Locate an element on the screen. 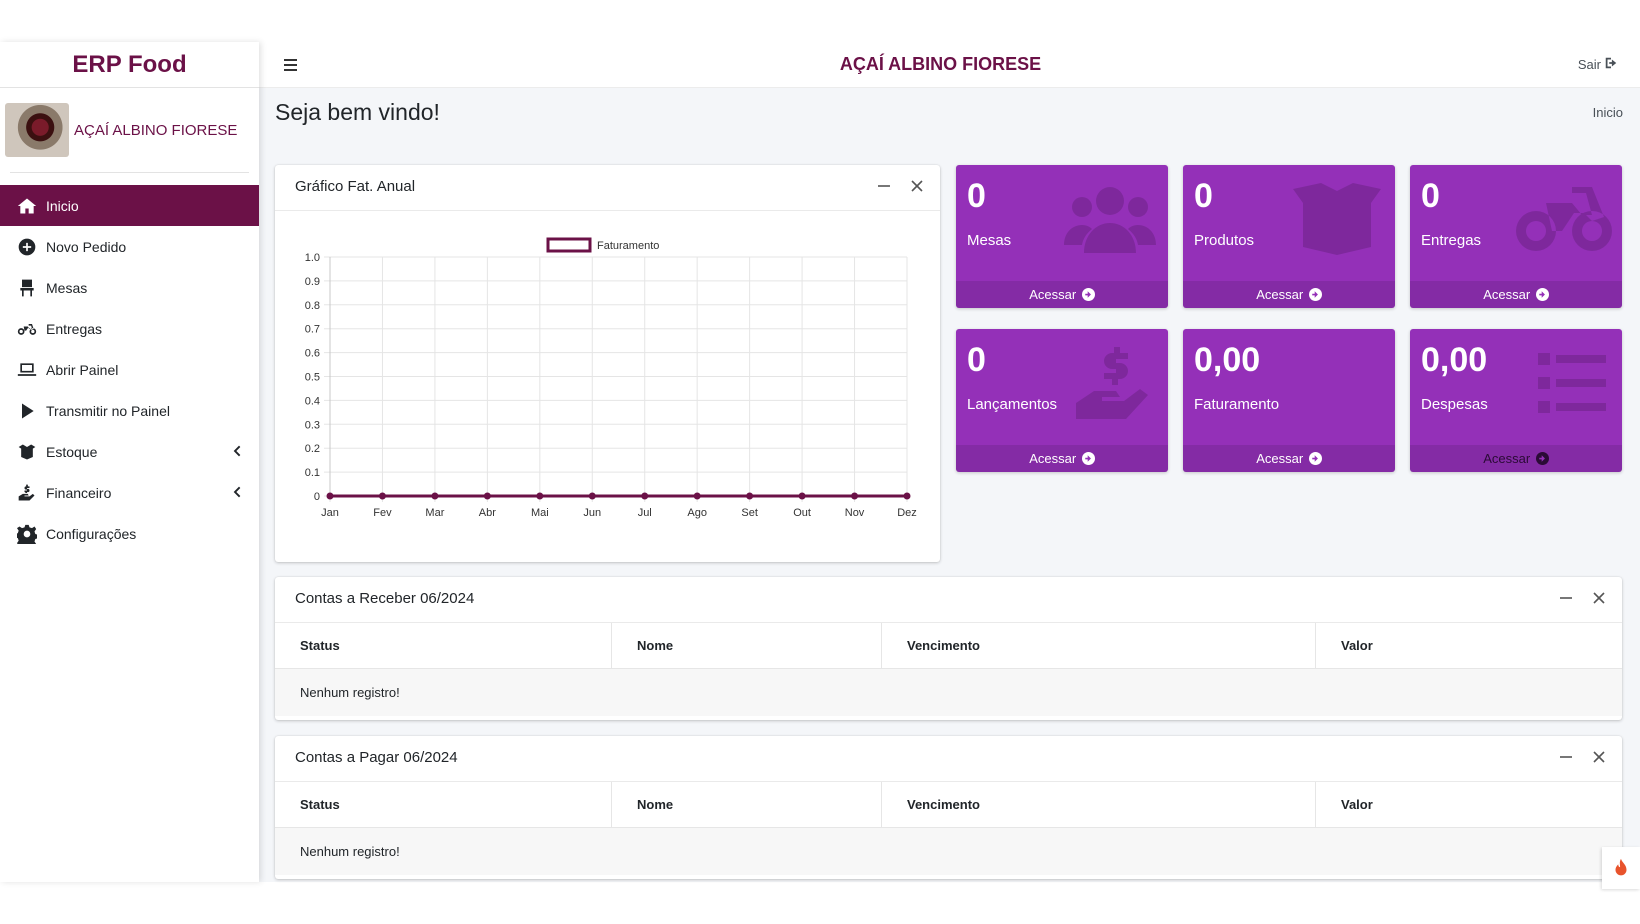 This screenshot has height=924, width=1640. sidebar-item-configuracoes: Configurações is located at coordinates (129, 533).